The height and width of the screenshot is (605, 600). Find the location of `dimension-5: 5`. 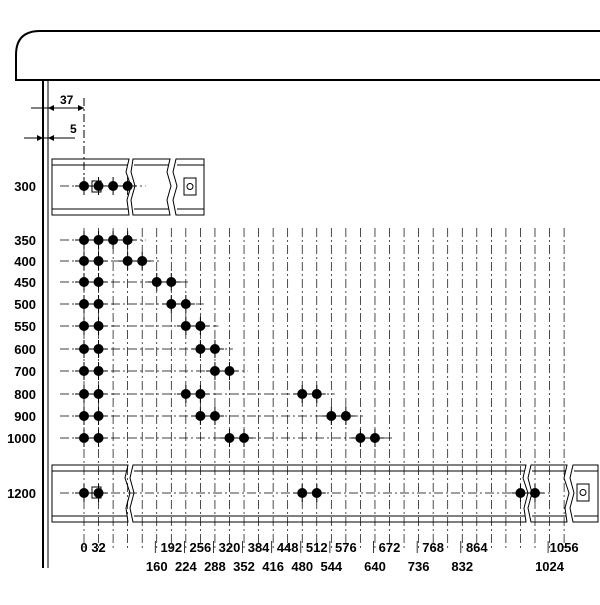

dimension-5: 5 is located at coordinates (50, 131).